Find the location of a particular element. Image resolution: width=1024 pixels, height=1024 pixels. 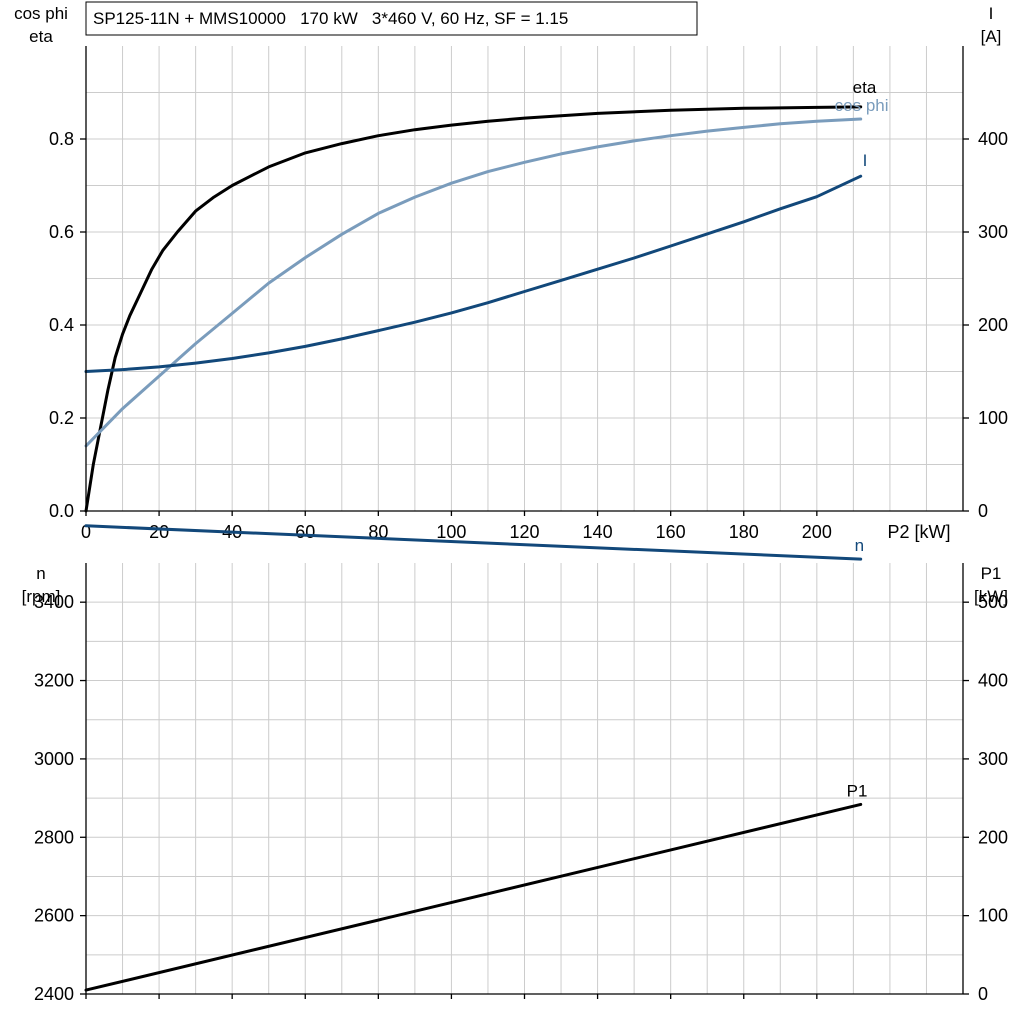

left-axis-title-line: [rpm] is located at coordinates (41, 596).